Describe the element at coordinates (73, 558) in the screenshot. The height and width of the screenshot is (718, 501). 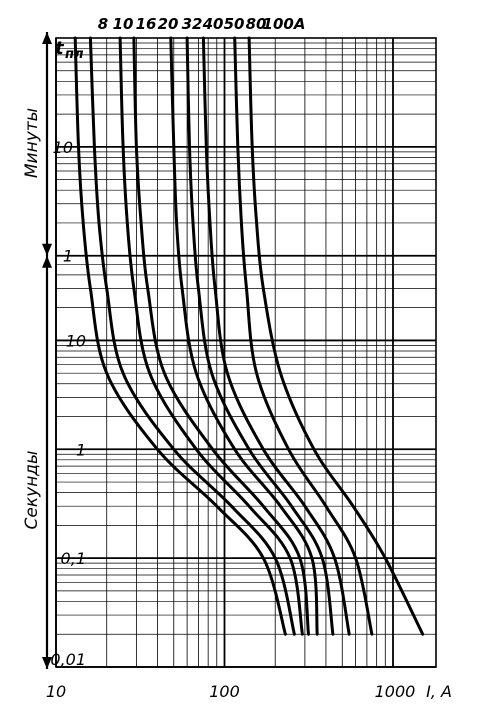
I see `y-tick-label-seconds: 0,1` at that location.